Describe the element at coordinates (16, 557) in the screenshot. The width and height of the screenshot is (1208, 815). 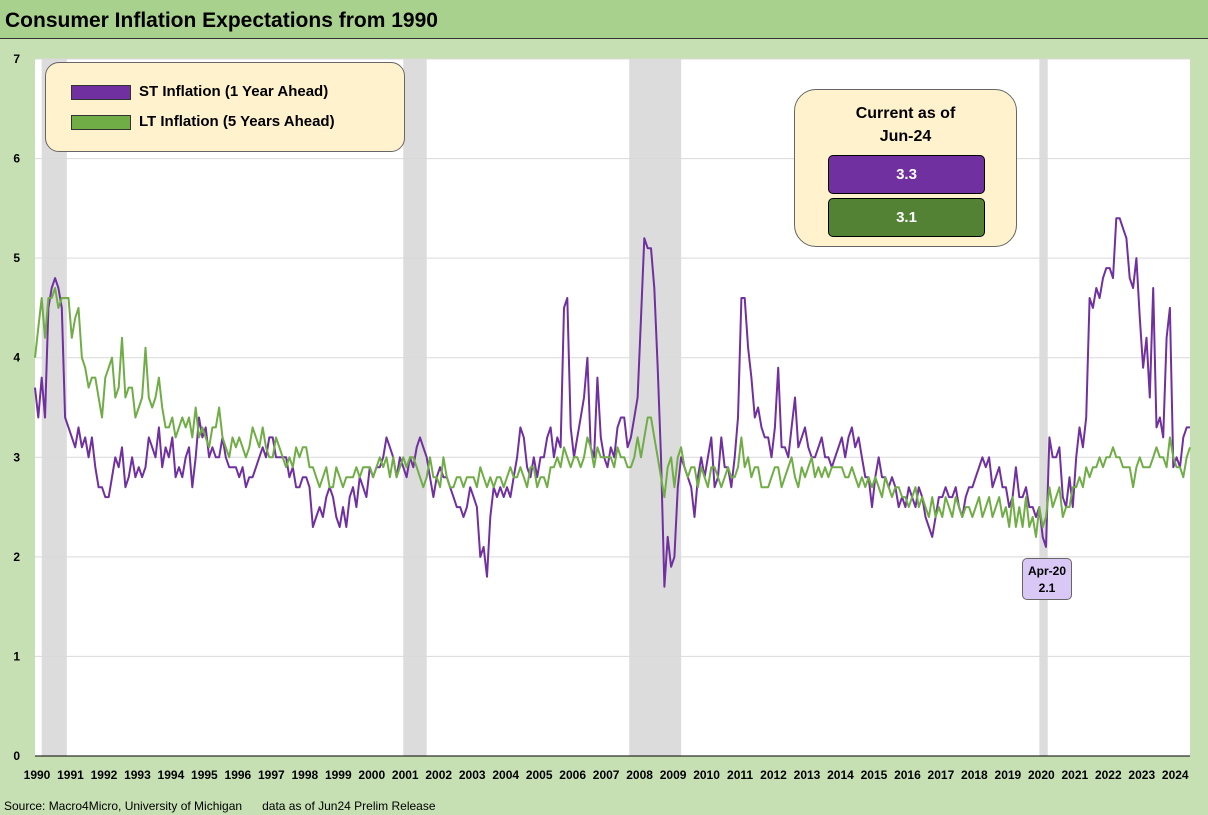
I see `y-tick-label: 2` at that location.